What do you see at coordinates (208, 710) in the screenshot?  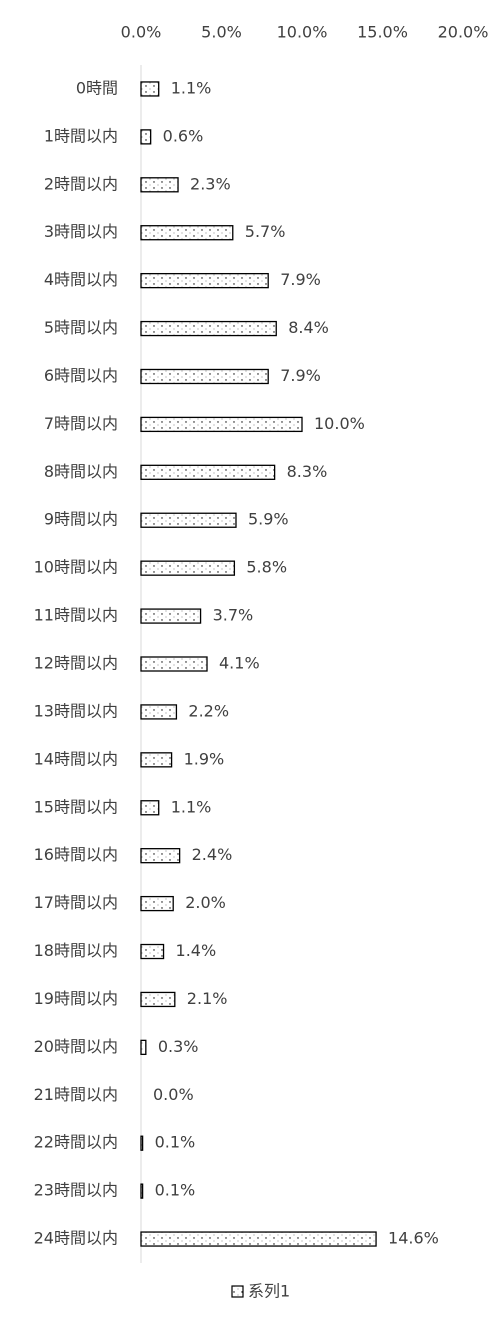 I see `data-label: 2.2%` at bounding box center [208, 710].